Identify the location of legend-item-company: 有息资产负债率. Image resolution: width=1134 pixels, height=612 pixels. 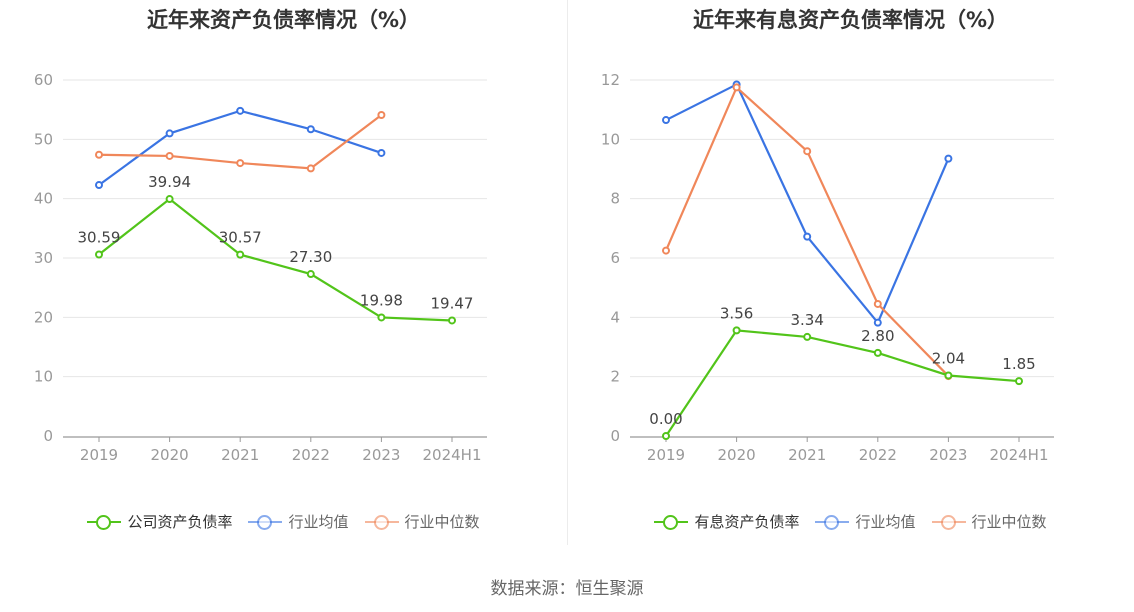
(726, 521).